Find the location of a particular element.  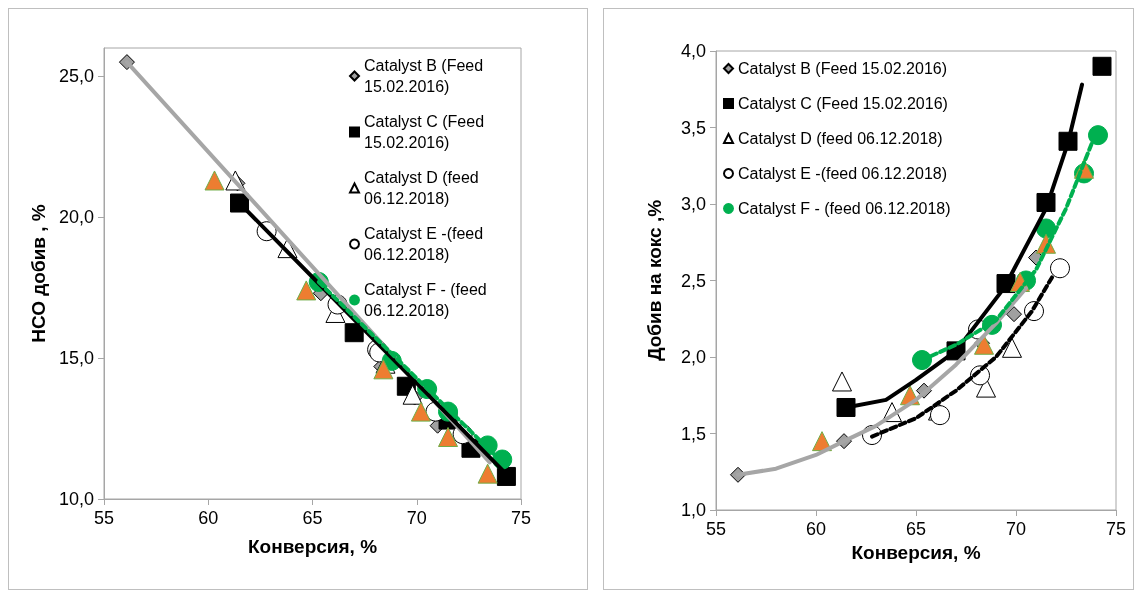

y-tick-label: 25,0 is located at coordinates (76, 76).